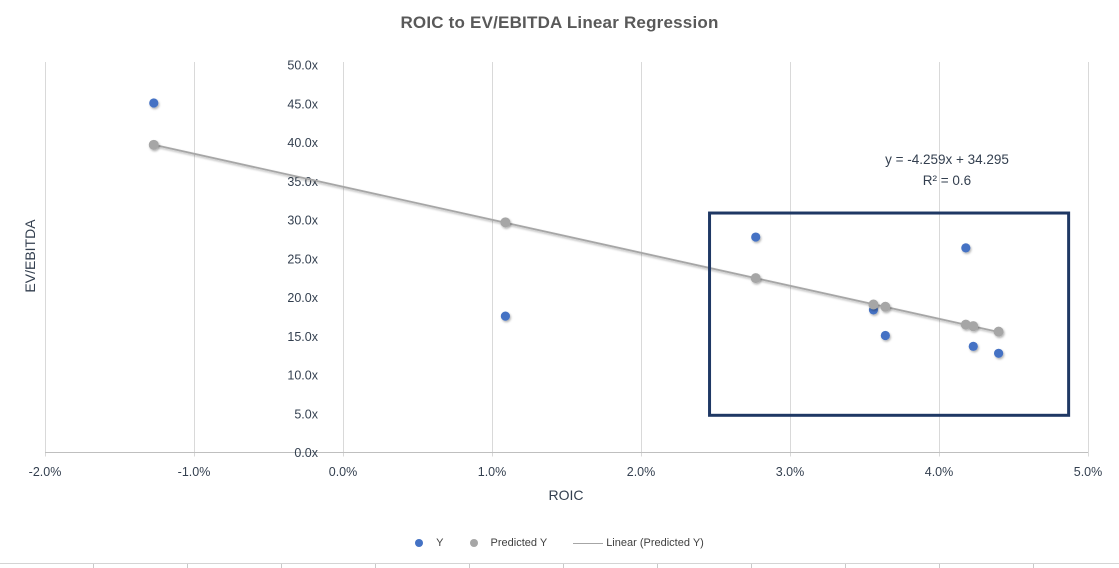  I want to click on trendline-marker-icon, so click(588, 543).